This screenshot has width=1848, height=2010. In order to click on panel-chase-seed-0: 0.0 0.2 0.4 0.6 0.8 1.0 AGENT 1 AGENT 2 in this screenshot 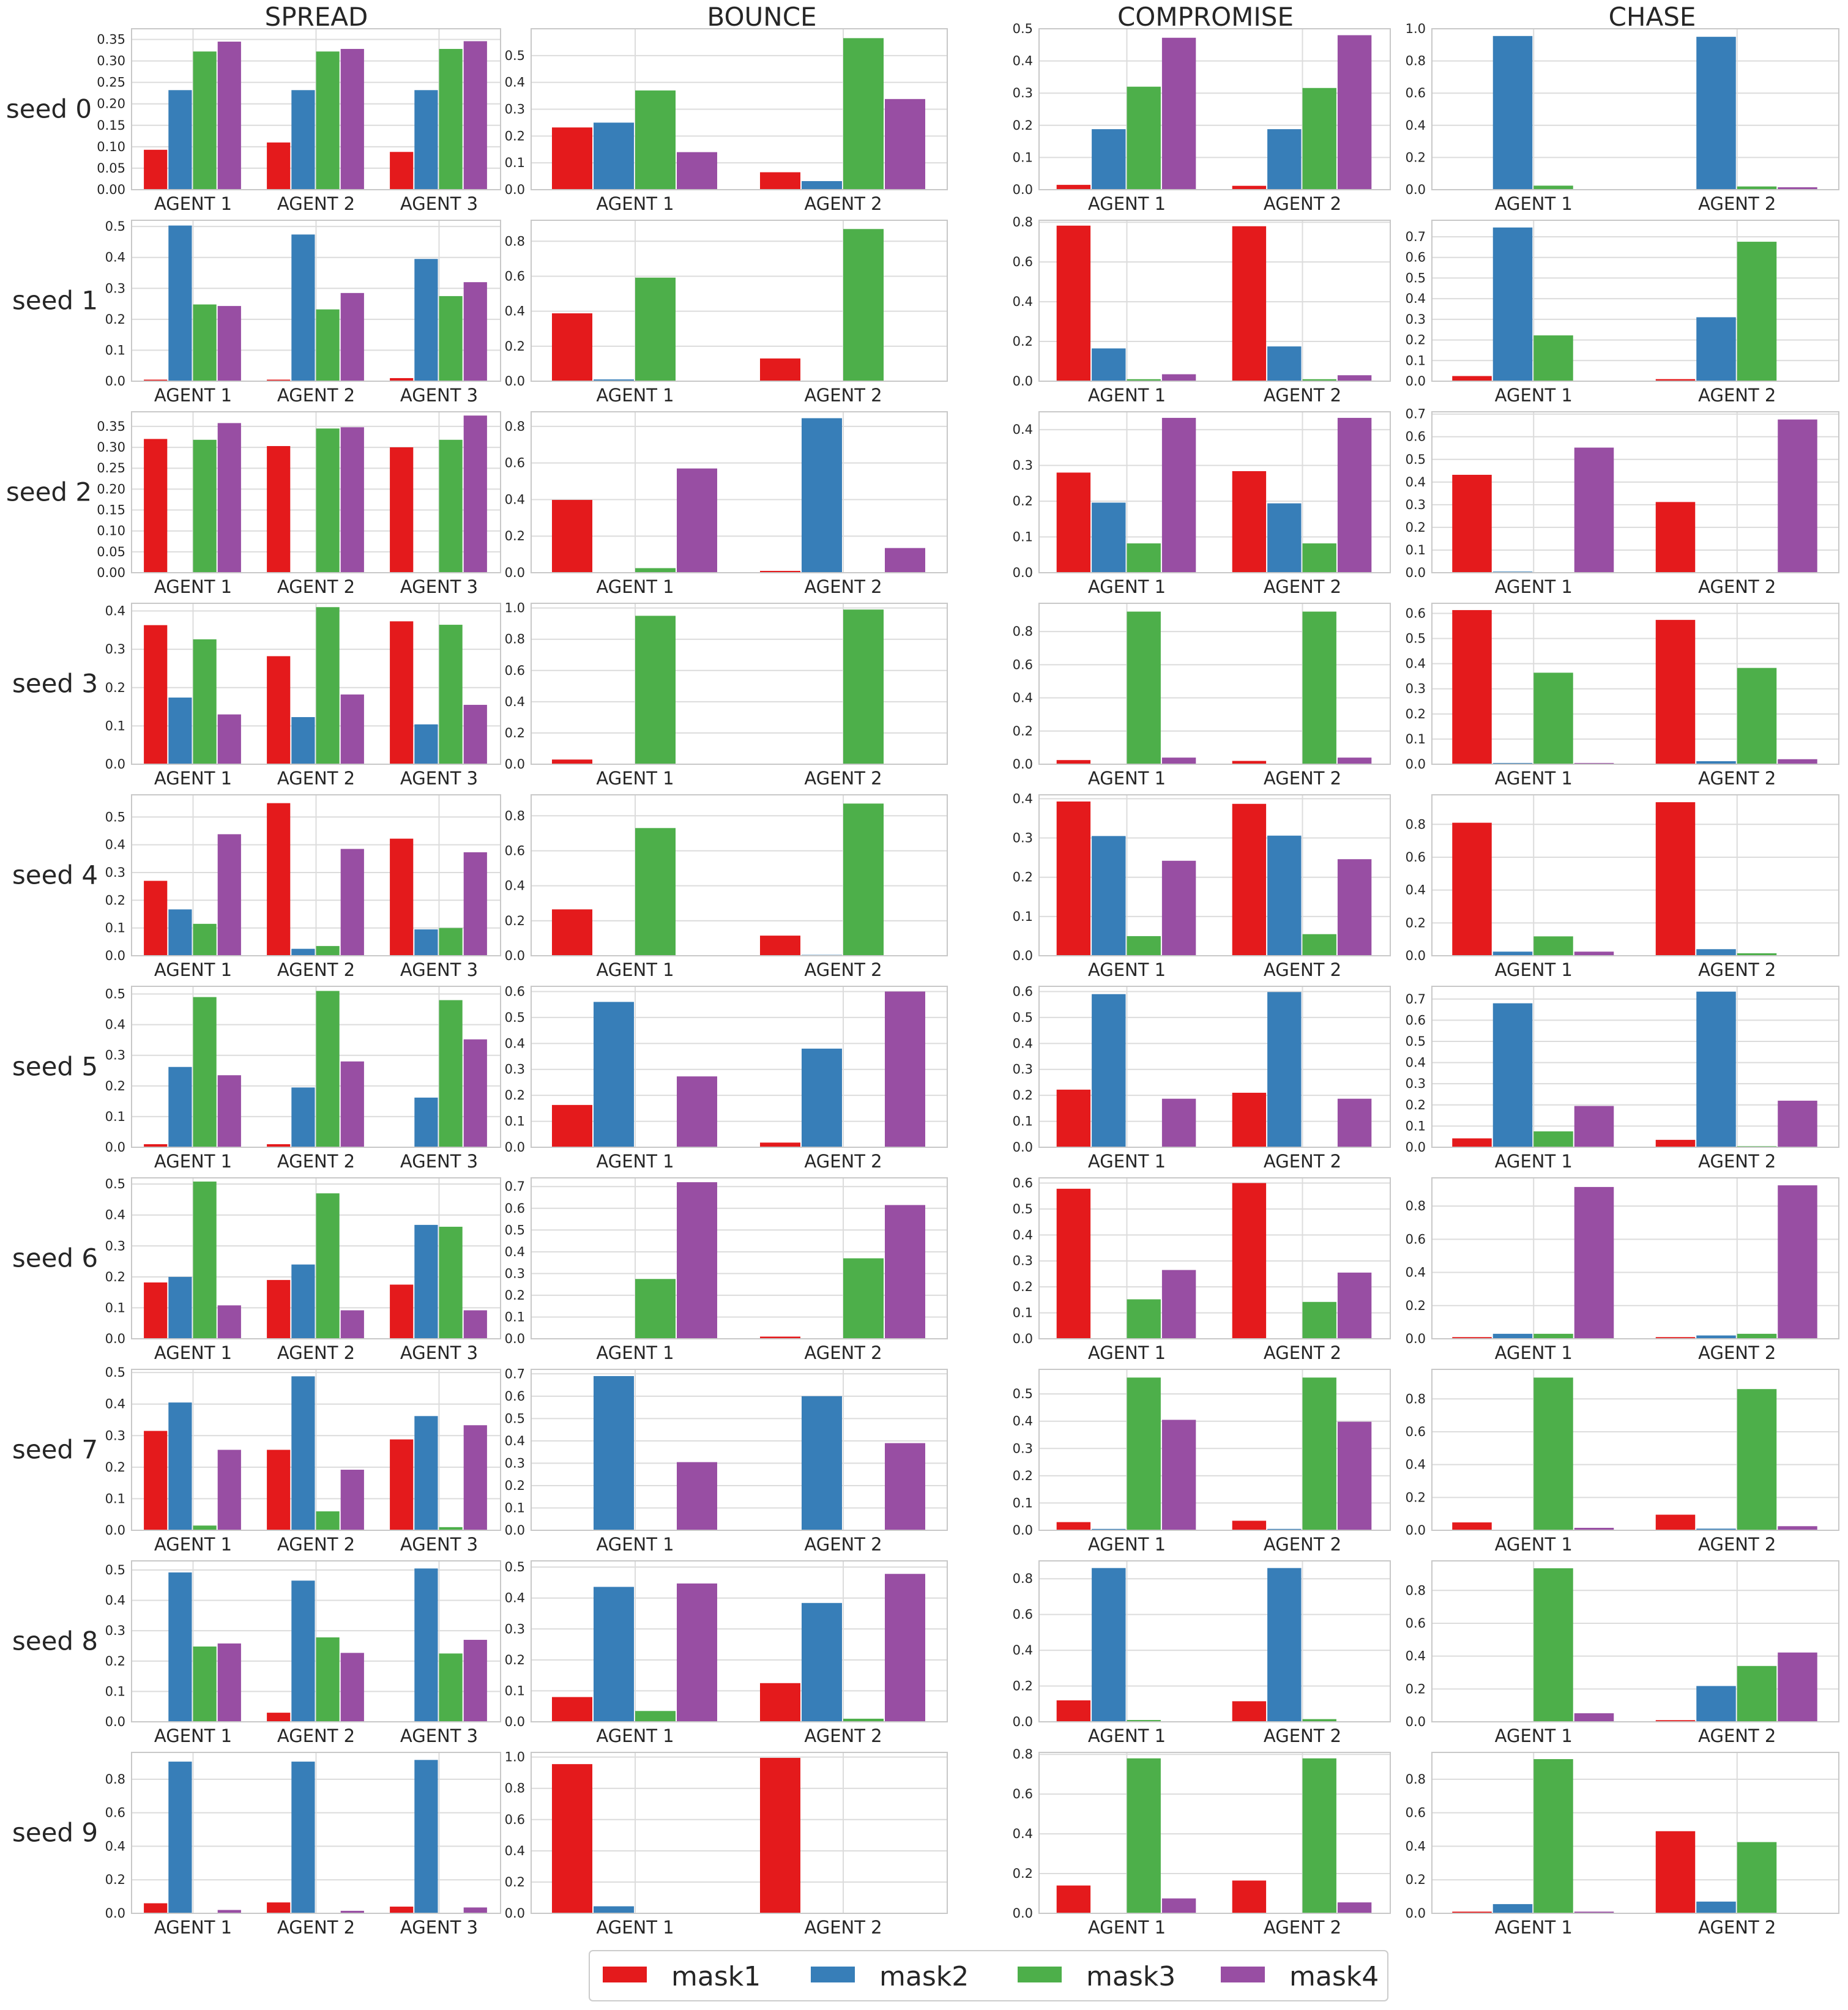, I will do `click(1622, 117)`.